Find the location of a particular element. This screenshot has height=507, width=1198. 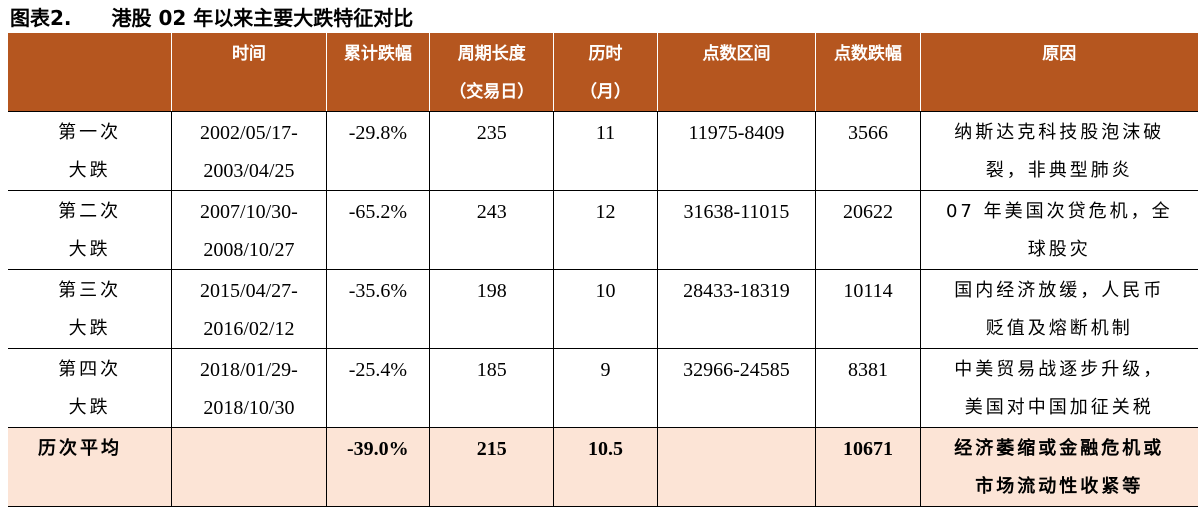

cell-line: 11 is located at coordinates (605, 133).